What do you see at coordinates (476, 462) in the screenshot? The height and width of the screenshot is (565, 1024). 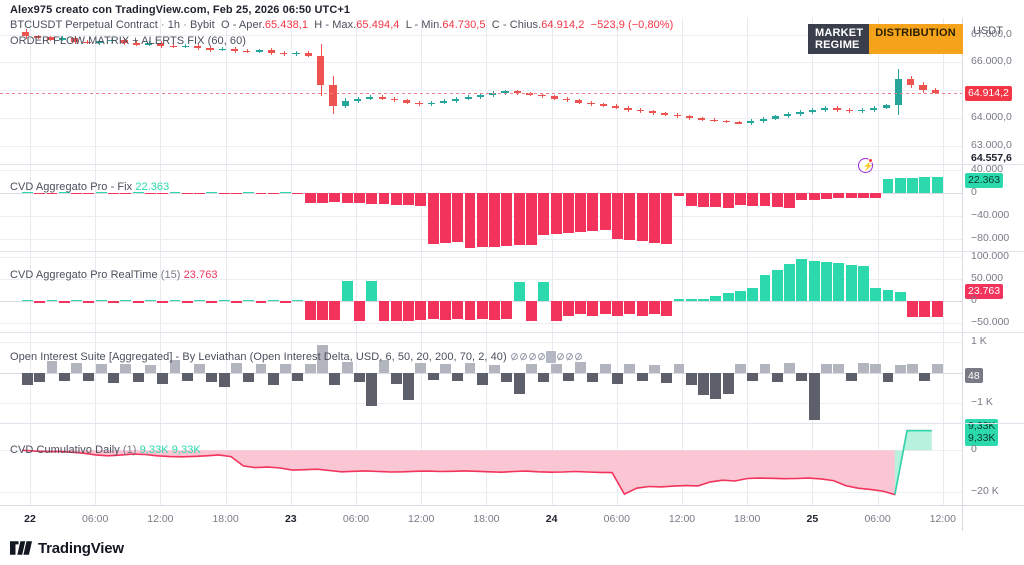 I see `cvd-cumulativo-area` at bounding box center [476, 462].